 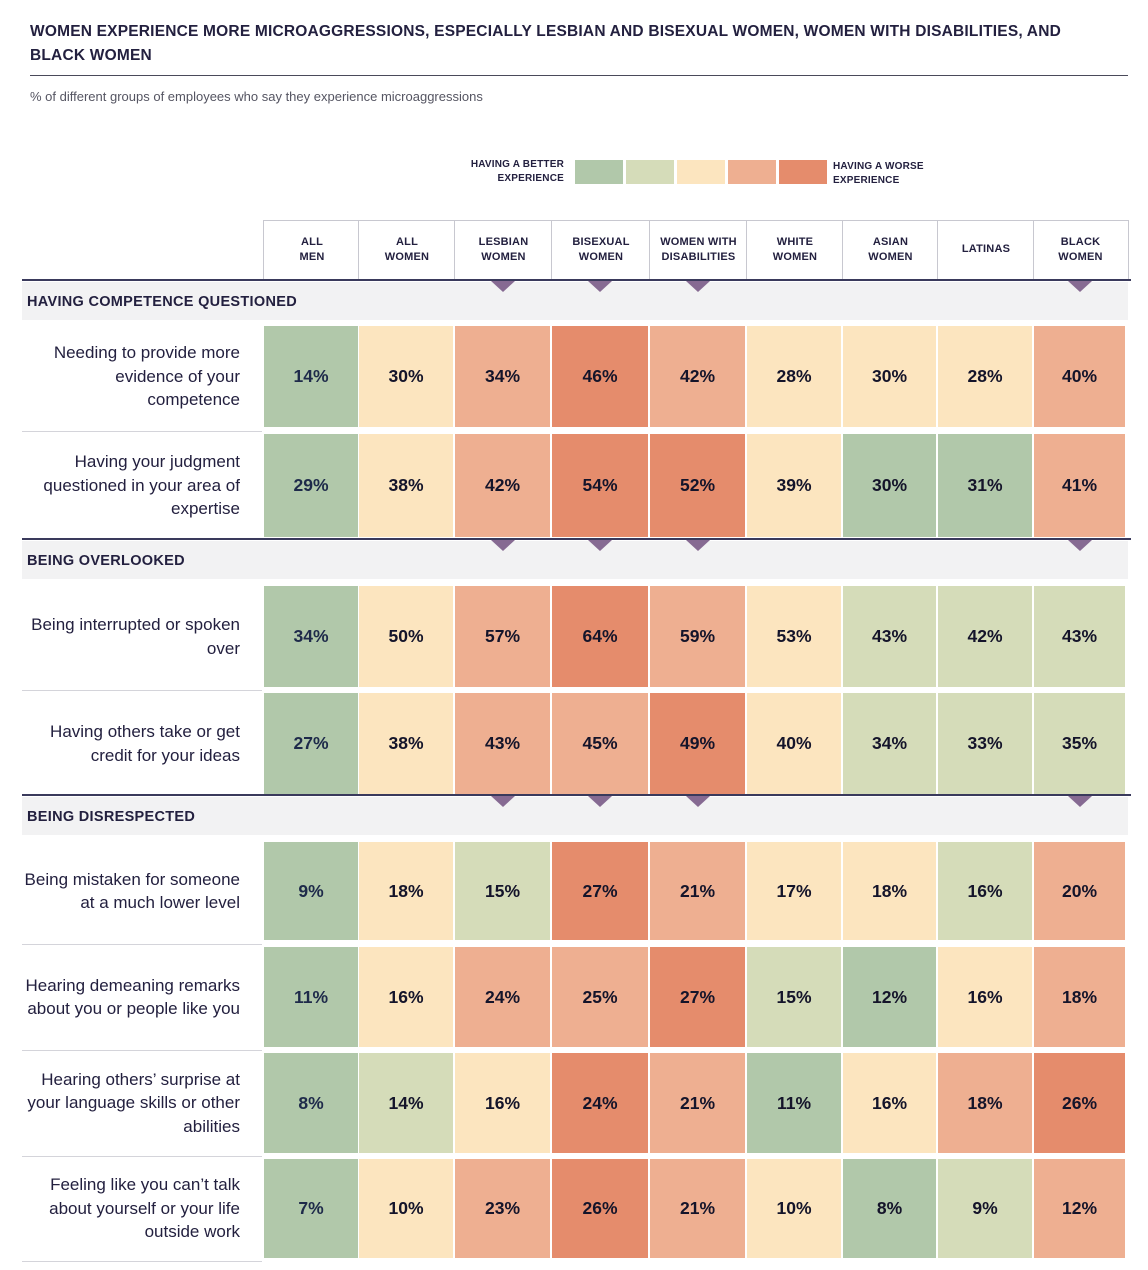 I want to click on highlight-marker-women-with-disabilities, so click(x=697, y=286).